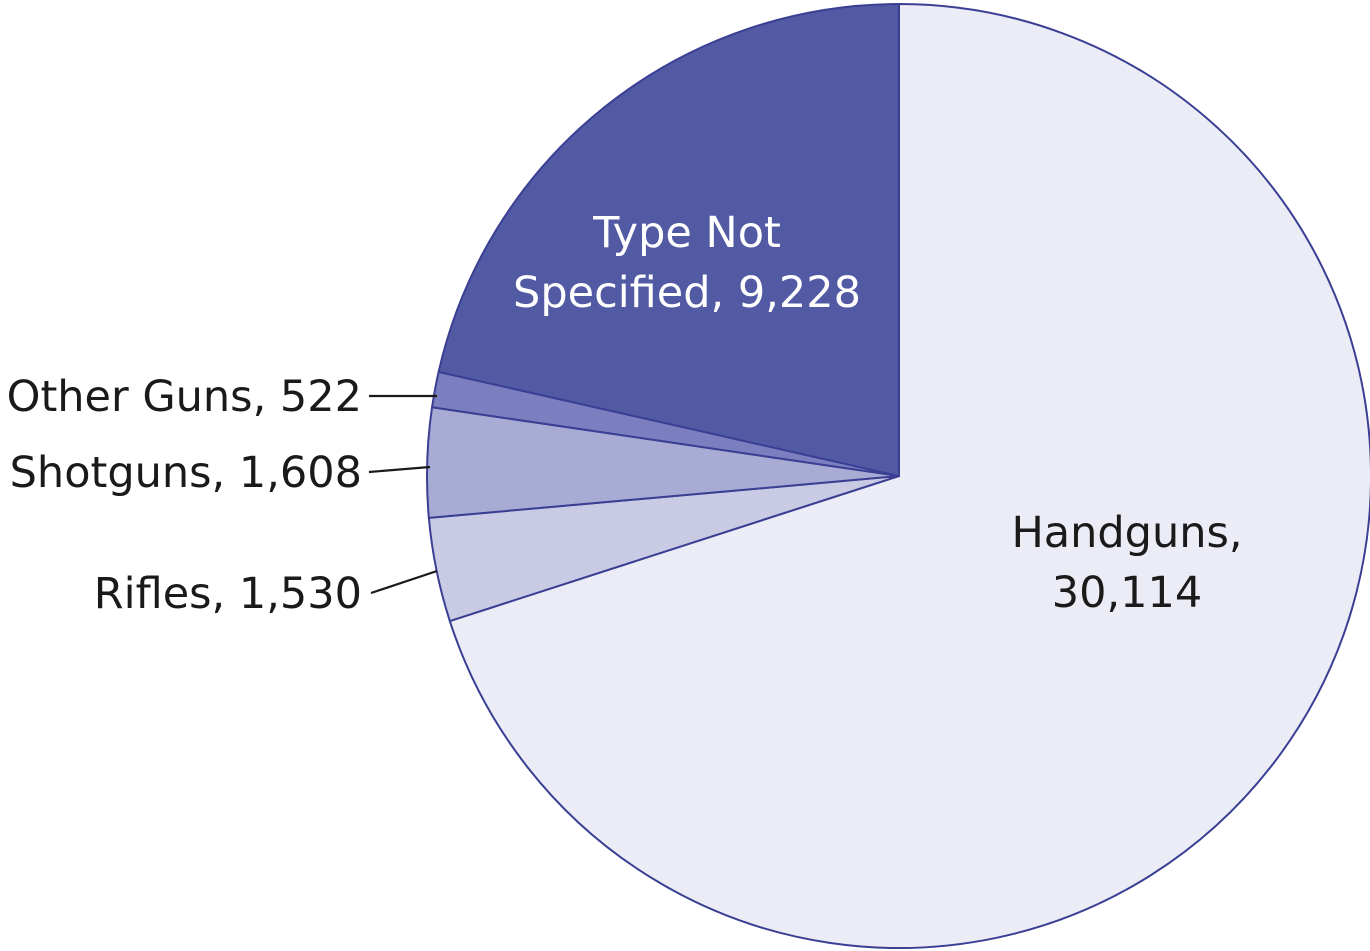 This screenshot has width=1370, height=951. What do you see at coordinates (404, 582) in the screenshot?
I see `leader-line-rifles` at bounding box center [404, 582].